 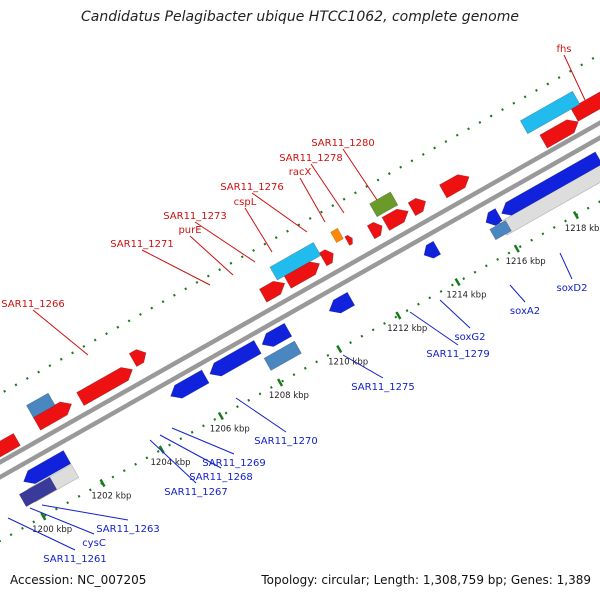 I want to click on label-fhs-leader, so click(x=574, y=77).